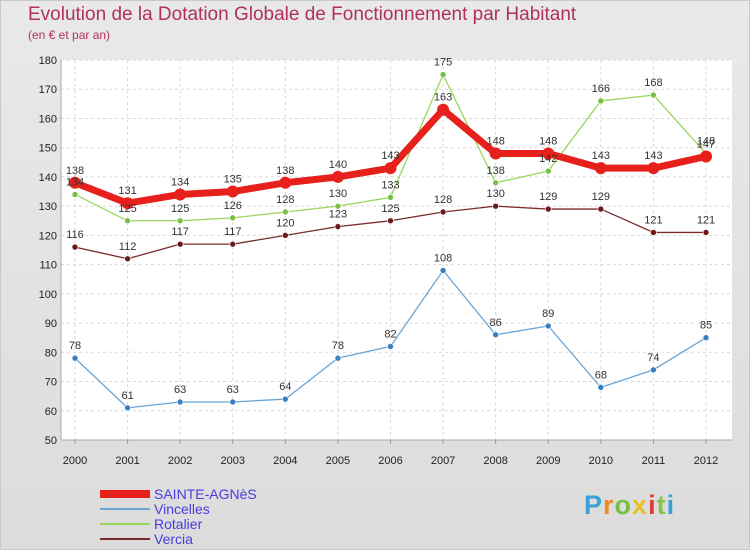 Image resolution: width=750 pixels, height=550 pixels. Describe the element at coordinates (178, 524) in the screenshot. I see `legend-label: Rotalier` at that location.